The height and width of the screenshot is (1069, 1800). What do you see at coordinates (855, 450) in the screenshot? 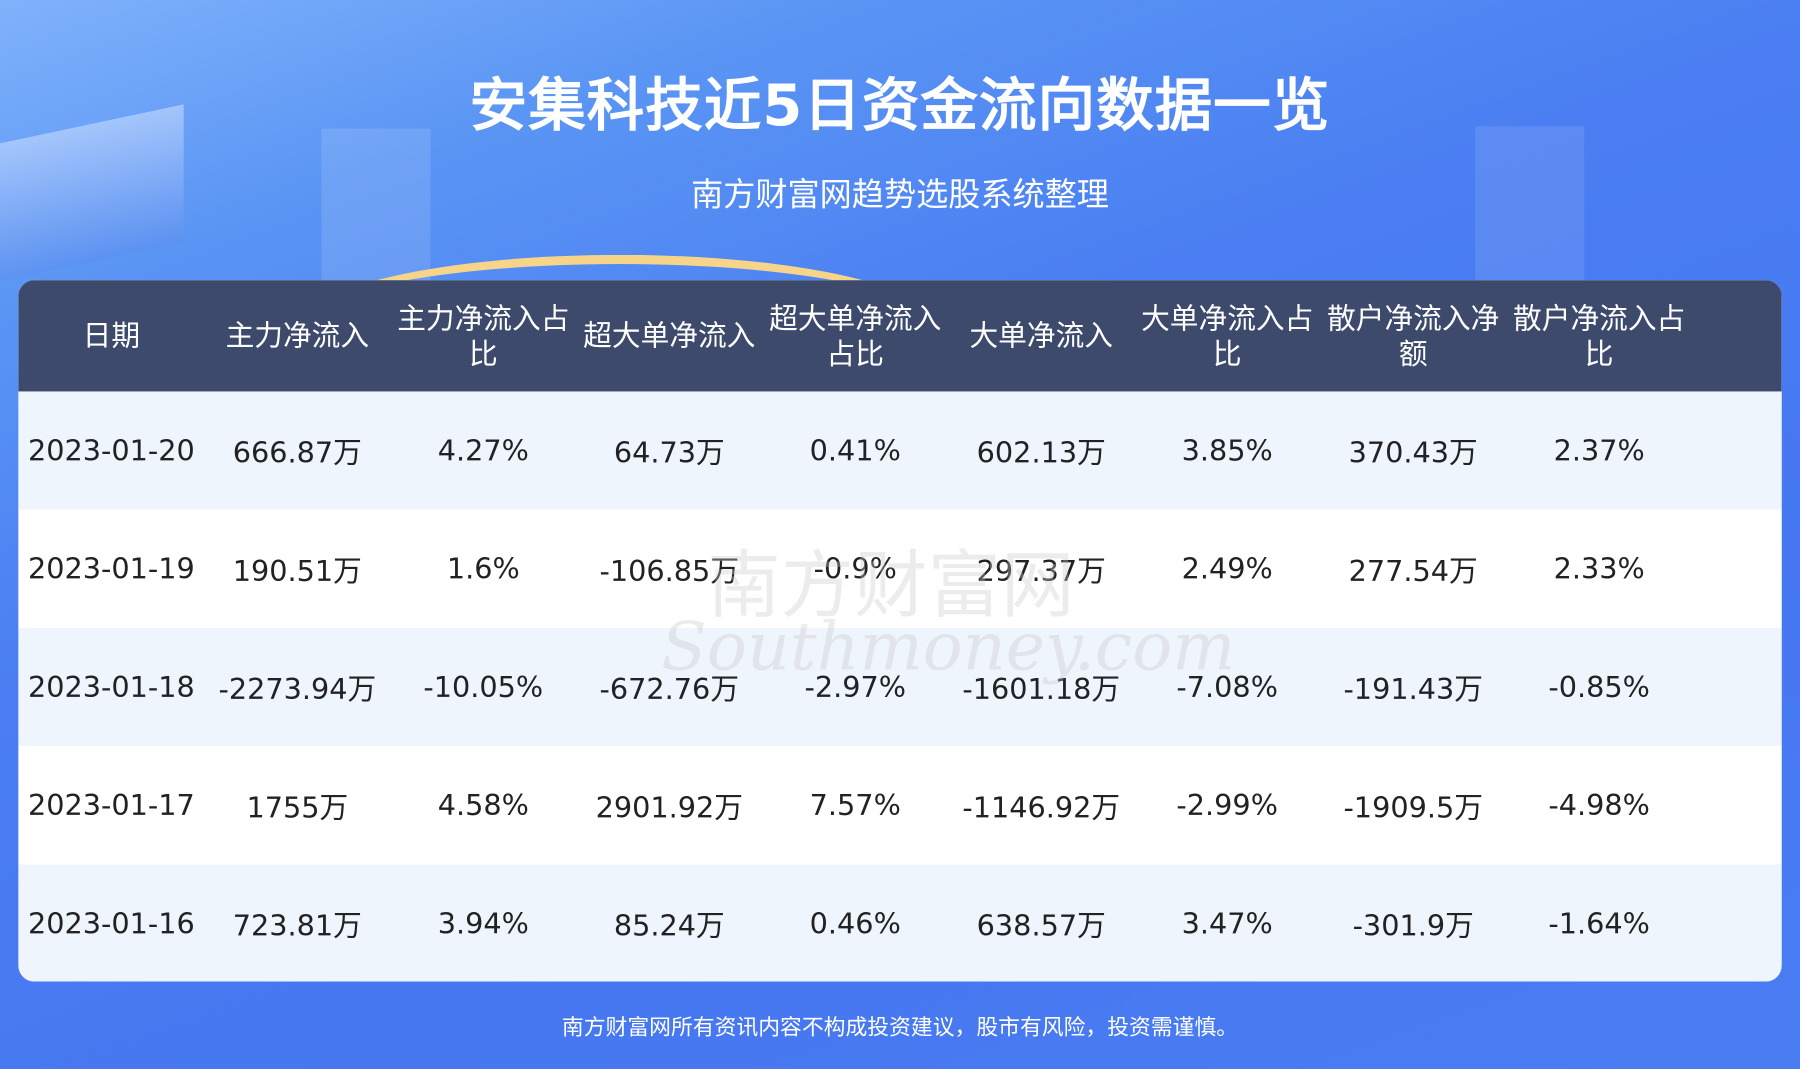
I see `value-cell: 0.41%` at bounding box center [855, 450].